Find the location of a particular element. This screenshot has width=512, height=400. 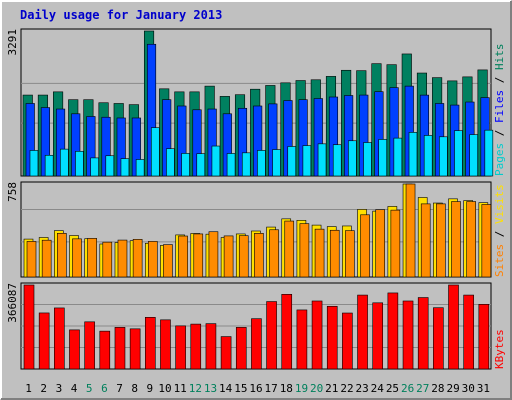

axis-max-label: 758 is located at coordinates (12, 192).